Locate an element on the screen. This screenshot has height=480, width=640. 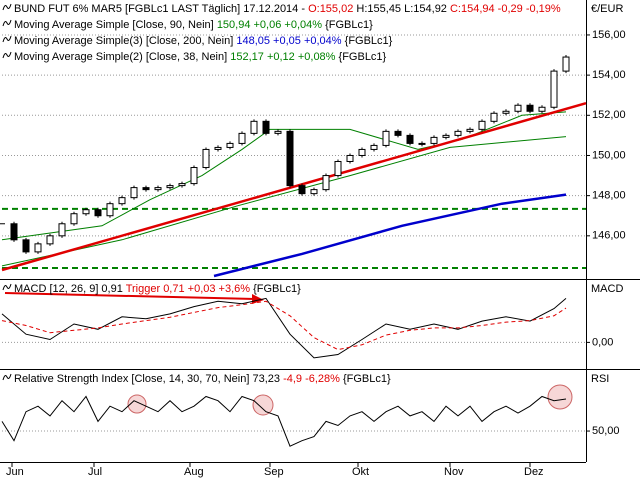
x-tick-label: Jun is located at coordinates (15, 472).